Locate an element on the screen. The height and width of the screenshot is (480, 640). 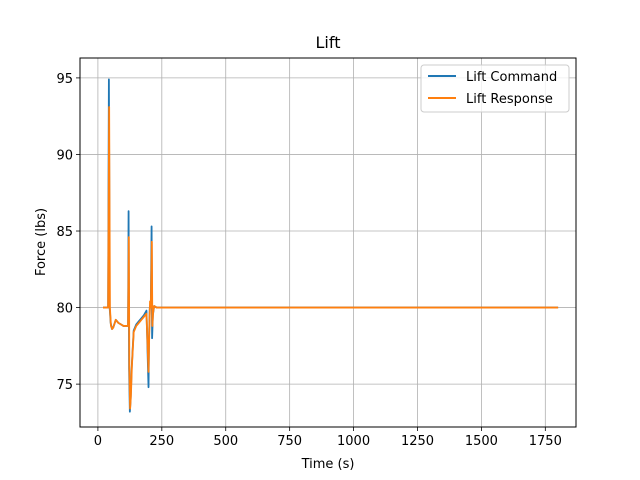
y-tick-label: 80 is located at coordinates (64, 309).